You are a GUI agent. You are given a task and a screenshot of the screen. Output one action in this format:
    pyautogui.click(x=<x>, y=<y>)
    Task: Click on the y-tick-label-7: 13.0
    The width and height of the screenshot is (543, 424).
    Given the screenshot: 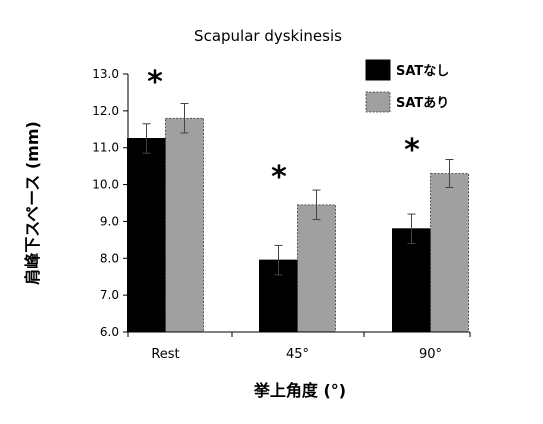 What is the action you would take?
    pyautogui.click(x=105, y=74)
    